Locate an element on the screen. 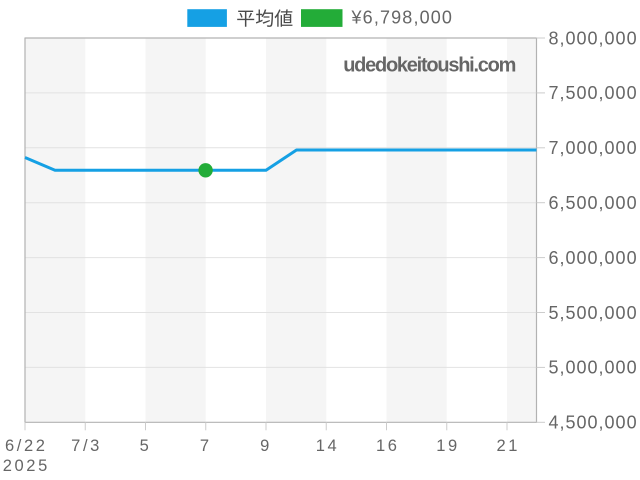 This screenshot has height=480, width=640. svg-text: 7,500,000 is located at coordinates (593, 93).